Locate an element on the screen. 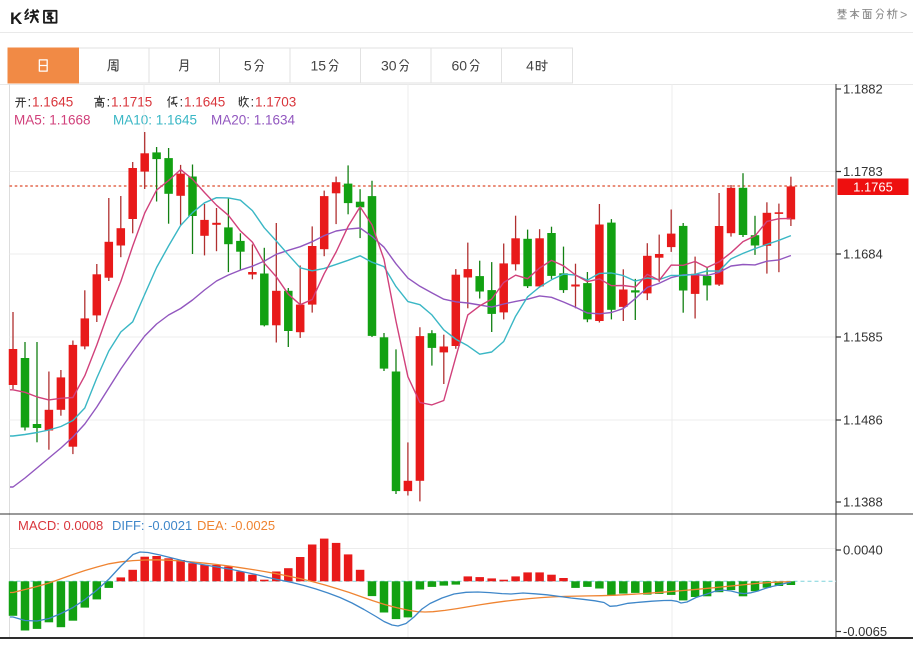 The width and height of the screenshot is (913, 649). svg-text: DIFF: -0.0021 is located at coordinates (152, 525).